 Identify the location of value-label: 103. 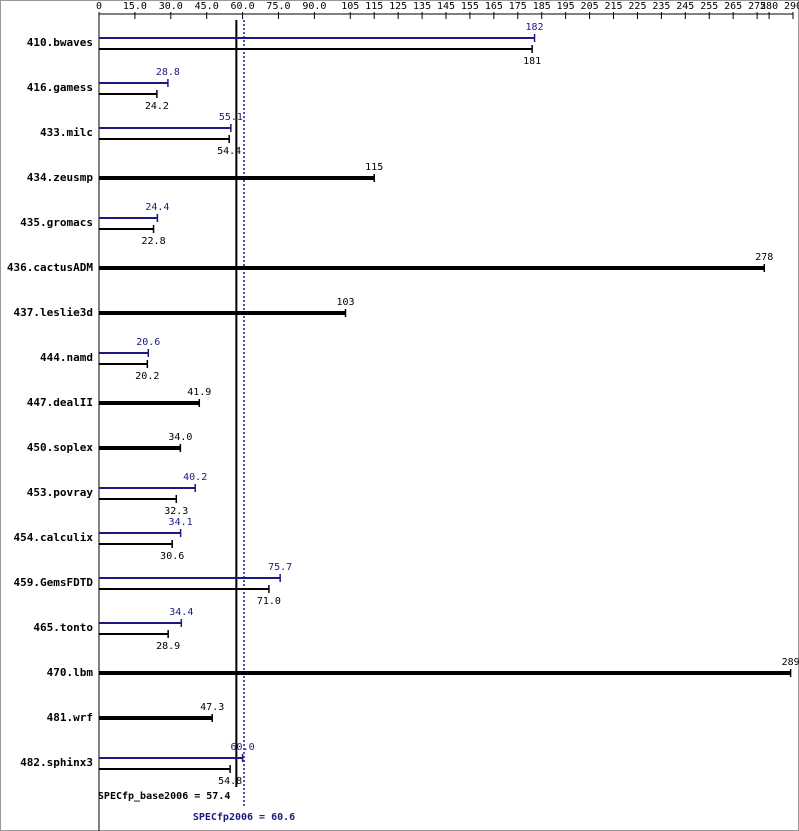
(345, 302).